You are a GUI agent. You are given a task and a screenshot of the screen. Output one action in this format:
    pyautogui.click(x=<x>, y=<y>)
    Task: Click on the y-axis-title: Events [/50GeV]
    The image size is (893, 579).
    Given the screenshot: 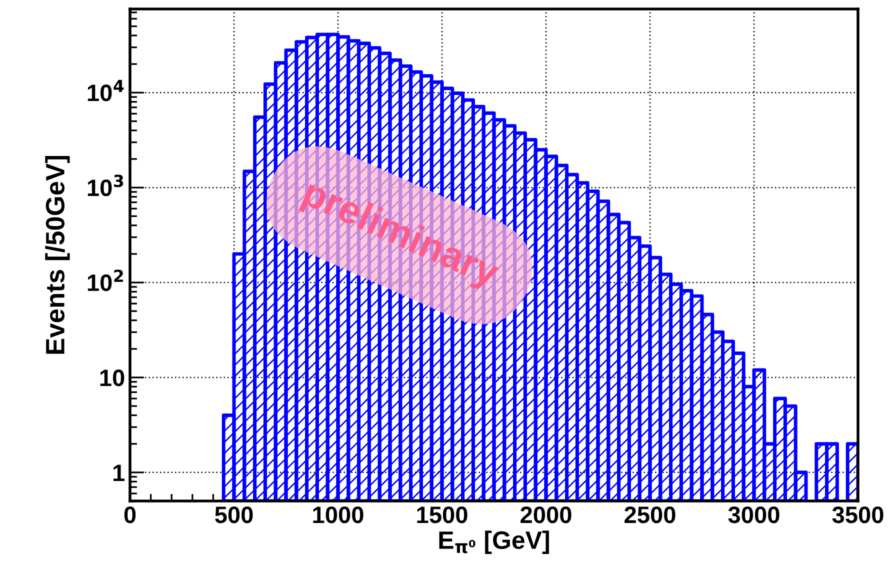 What is the action you would take?
    pyautogui.click(x=57, y=255)
    